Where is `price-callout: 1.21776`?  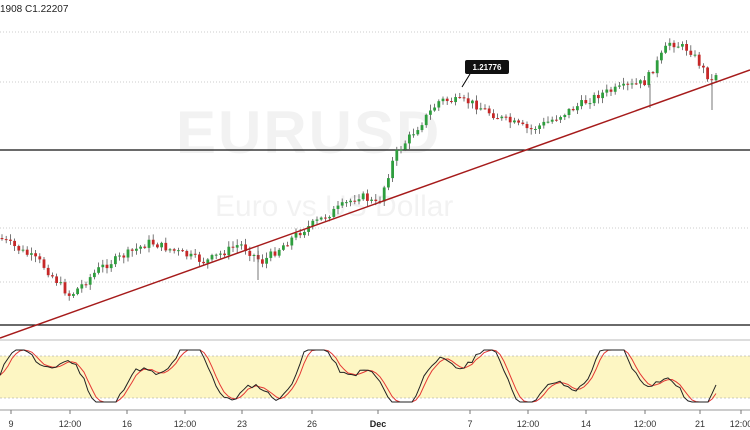 price-callout: 1.21776 is located at coordinates (485, 74).